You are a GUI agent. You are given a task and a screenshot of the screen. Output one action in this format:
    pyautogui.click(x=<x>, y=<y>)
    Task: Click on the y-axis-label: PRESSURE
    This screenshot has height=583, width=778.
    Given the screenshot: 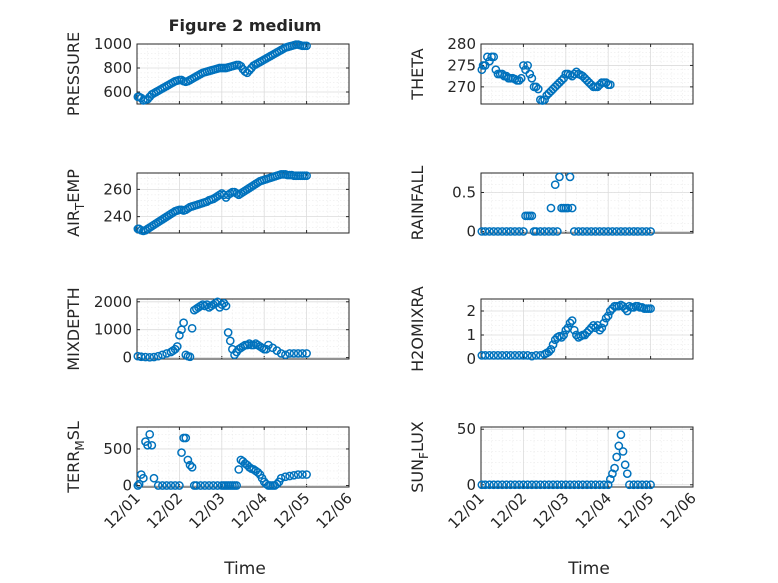 What is the action you would take?
    pyautogui.click(x=73, y=74)
    